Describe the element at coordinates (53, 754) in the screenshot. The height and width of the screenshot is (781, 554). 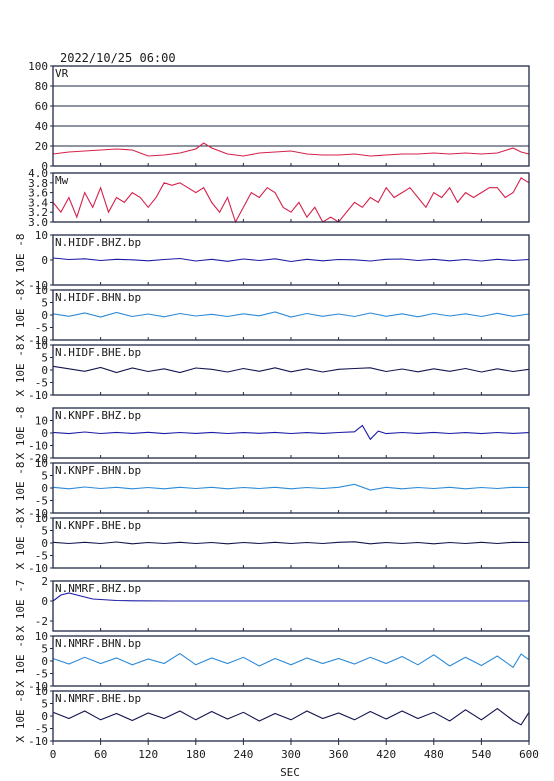
I see `x-tick-label: 0` at that location.